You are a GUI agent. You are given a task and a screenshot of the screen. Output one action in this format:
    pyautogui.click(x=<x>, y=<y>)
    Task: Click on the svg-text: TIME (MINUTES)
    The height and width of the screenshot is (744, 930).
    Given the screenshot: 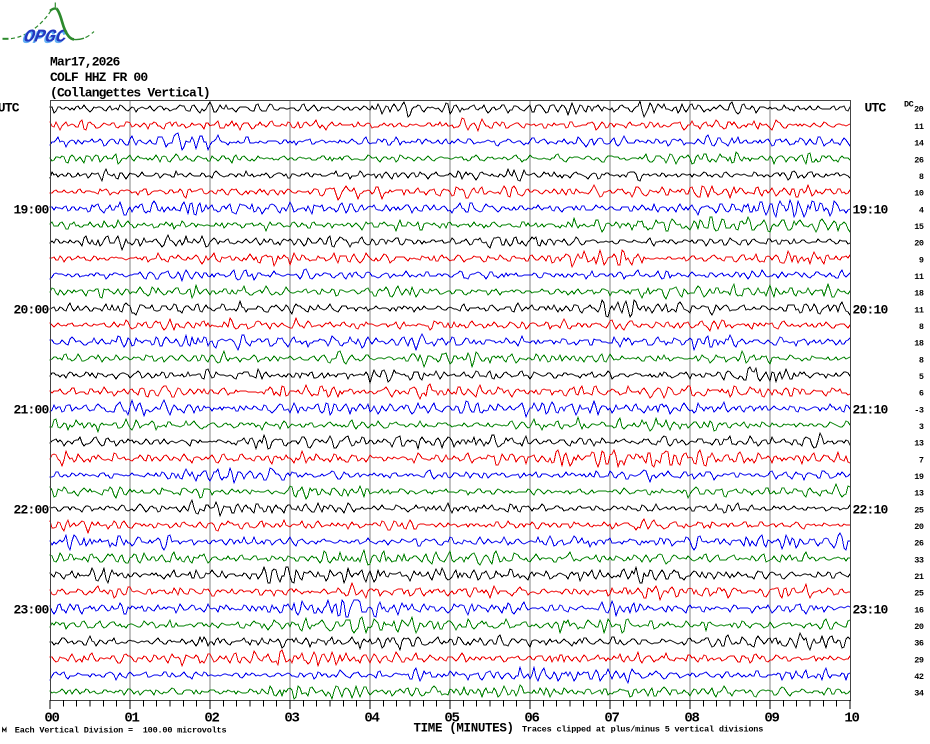 What is the action you would take?
    pyautogui.click(x=464, y=729)
    